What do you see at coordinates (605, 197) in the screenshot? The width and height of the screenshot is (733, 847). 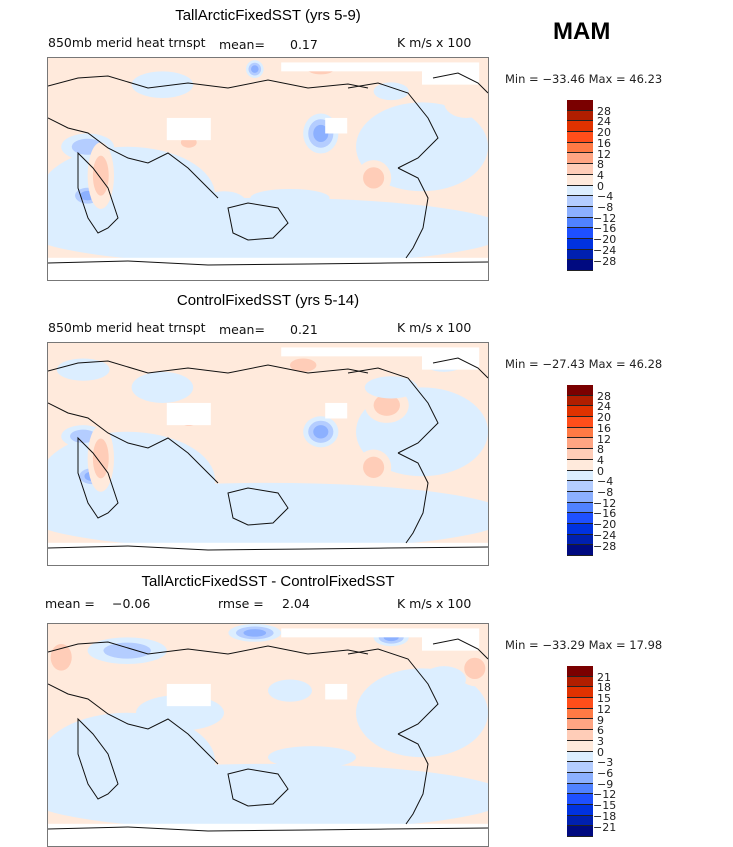 I see `colorbar-tick-label: −4` at bounding box center [605, 197].